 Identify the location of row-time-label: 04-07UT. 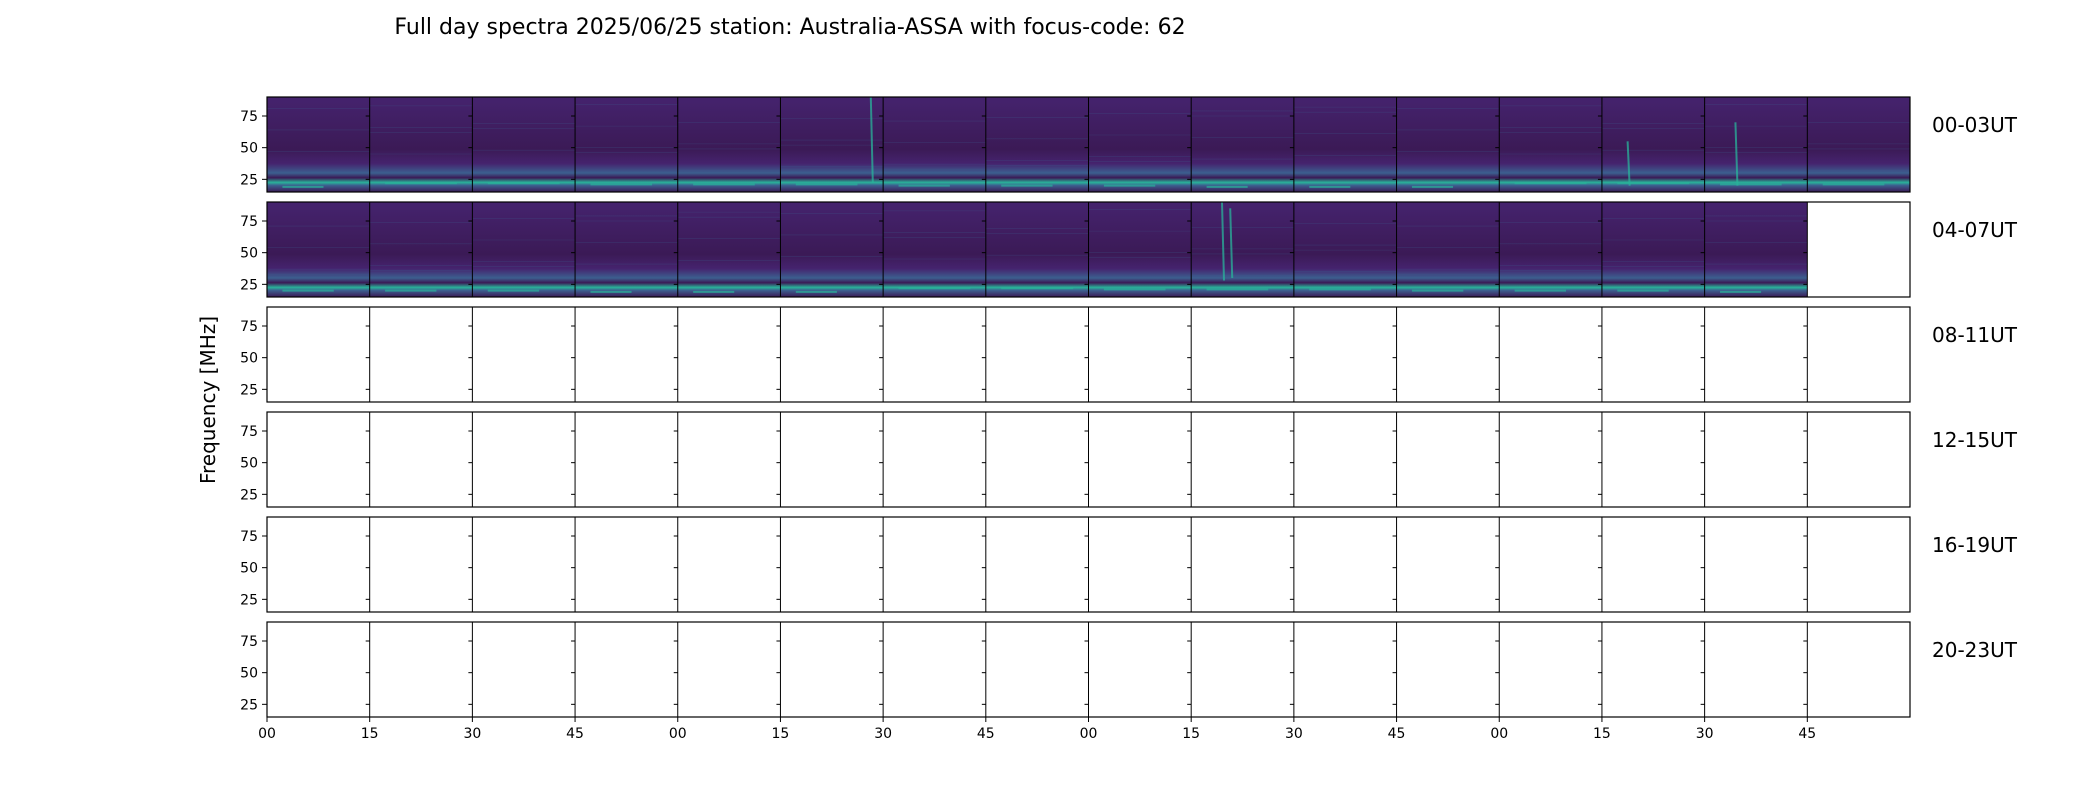
(1975, 230).